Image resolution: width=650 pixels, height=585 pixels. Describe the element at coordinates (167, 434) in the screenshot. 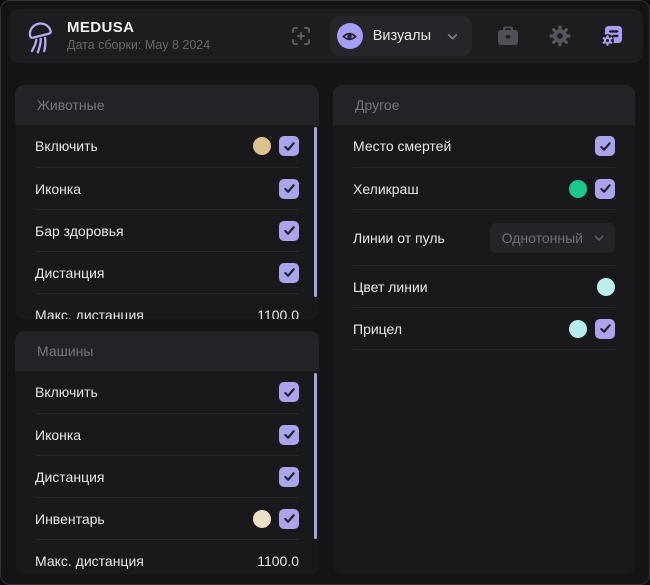

I see `row-vehicles-icon: Иконка` at that location.